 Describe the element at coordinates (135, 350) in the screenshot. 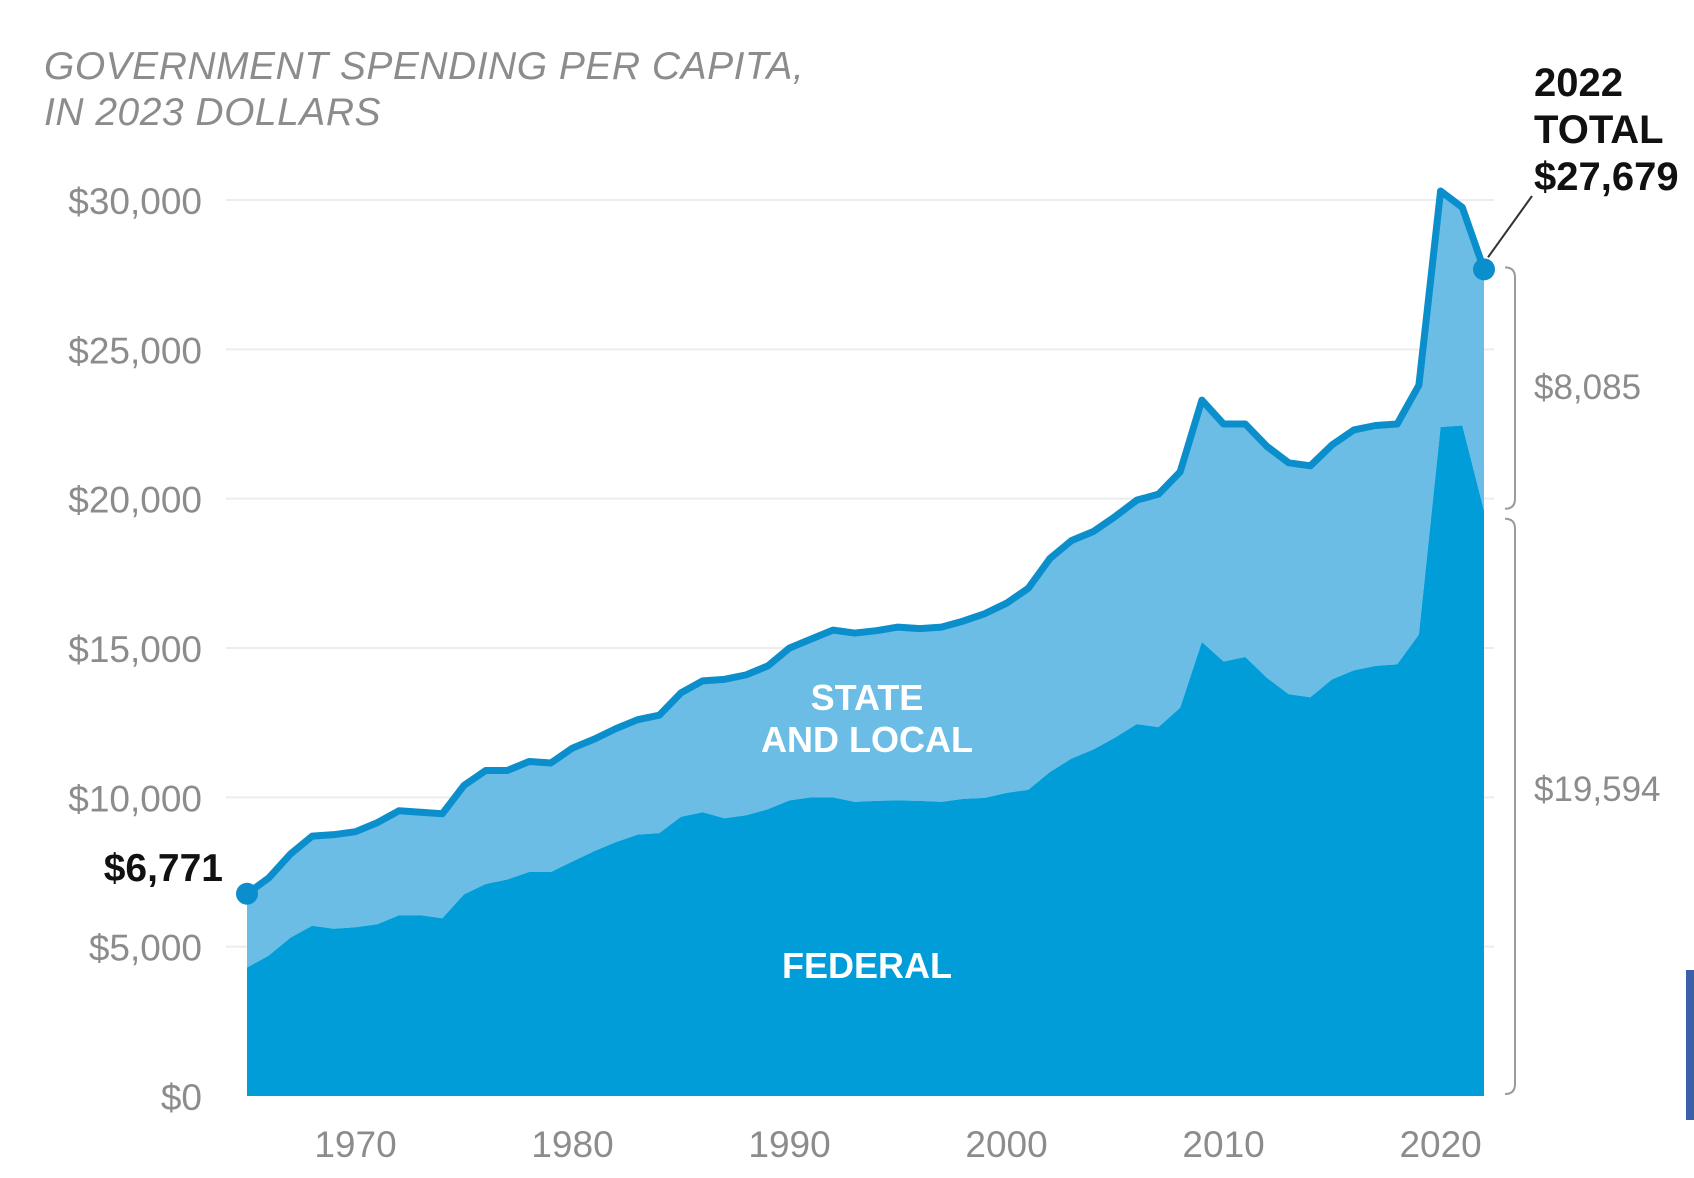

I see `y-tick-label-25000: $25,000` at that location.